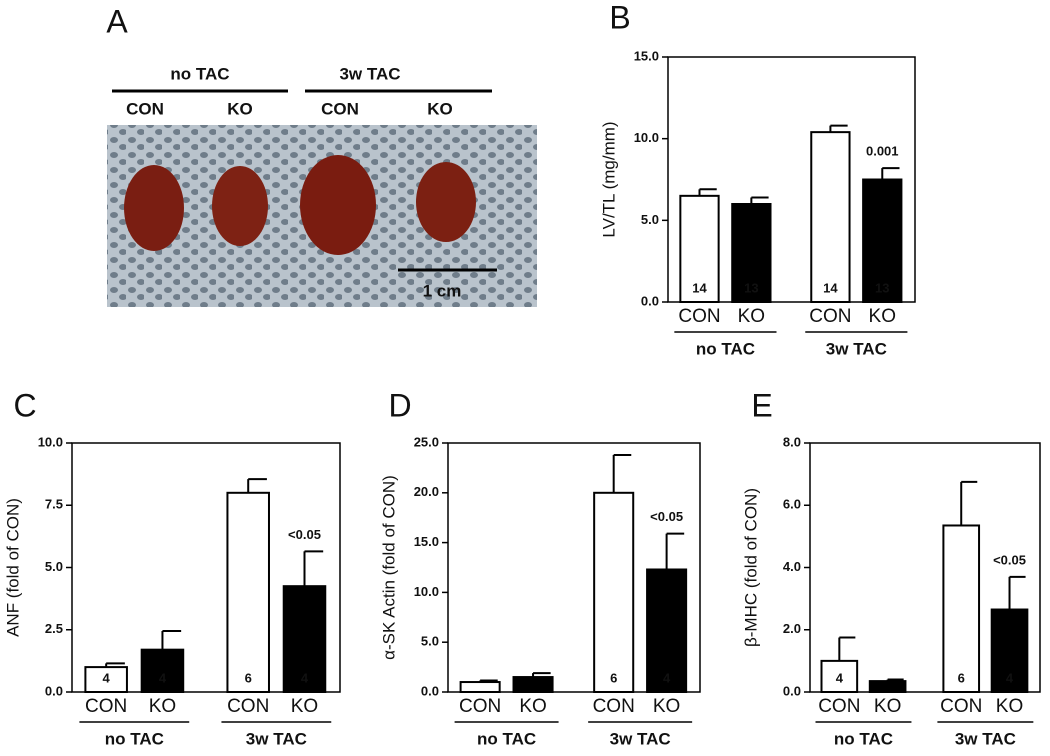 This screenshot has height=756, width=1050. What do you see at coordinates (54, 628) in the screenshot?
I see `y-tick-label: 2.5` at bounding box center [54, 628].